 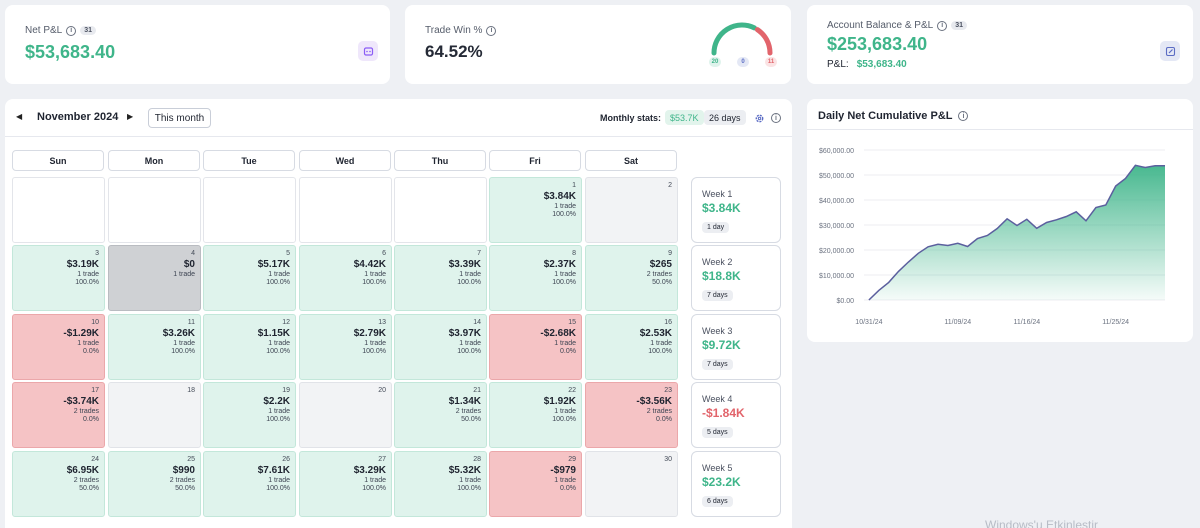 What do you see at coordinates (723, 413) in the screenshot?
I see `week-pnl: -$1.84K` at bounding box center [723, 413].